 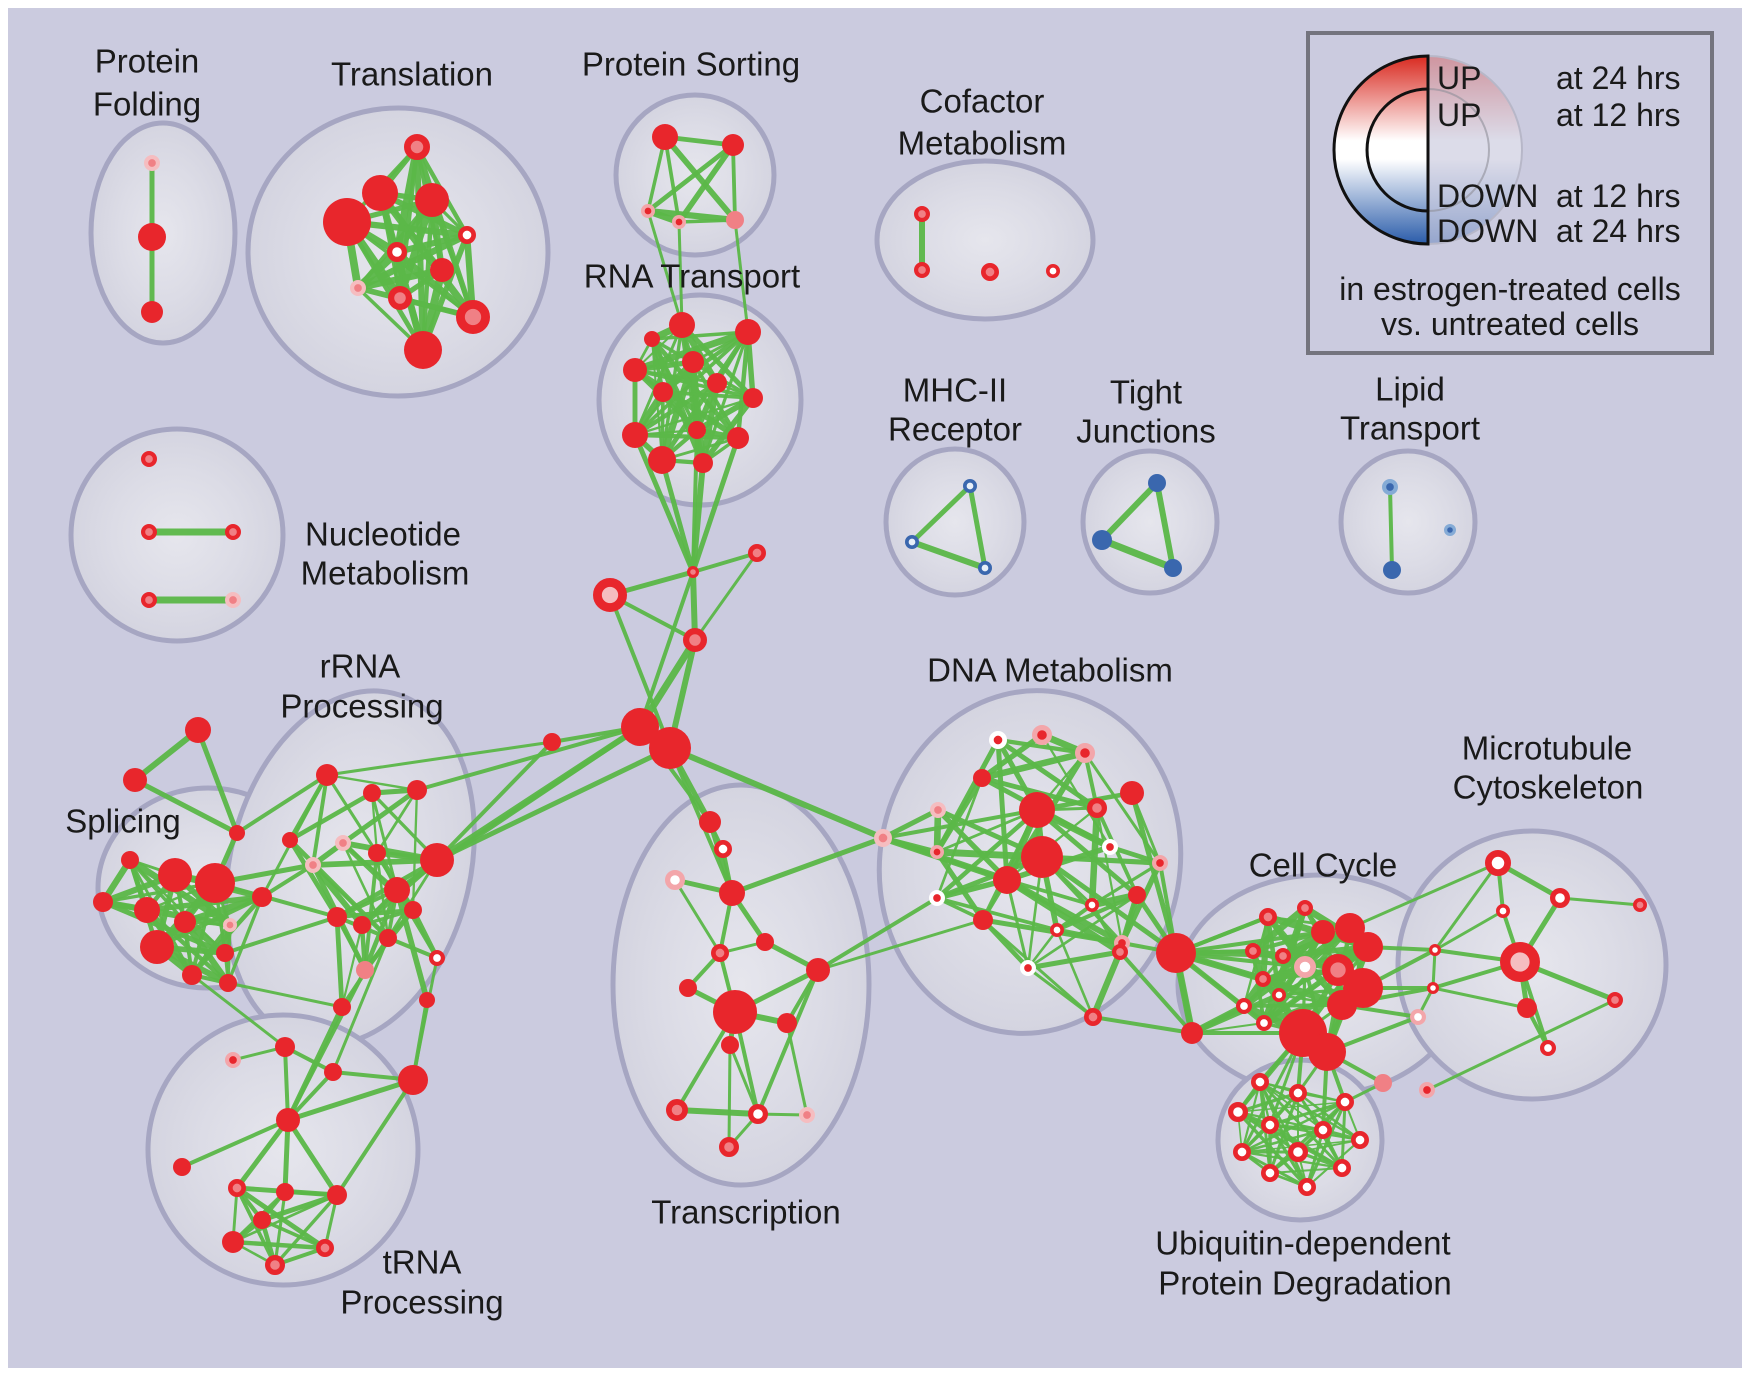 I want to click on legend-time-label: at 24 hrs, so click(x=1618, y=78).